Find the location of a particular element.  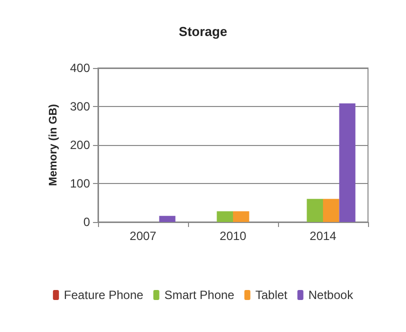

y-tick-label: 100 is located at coordinates (80, 183).